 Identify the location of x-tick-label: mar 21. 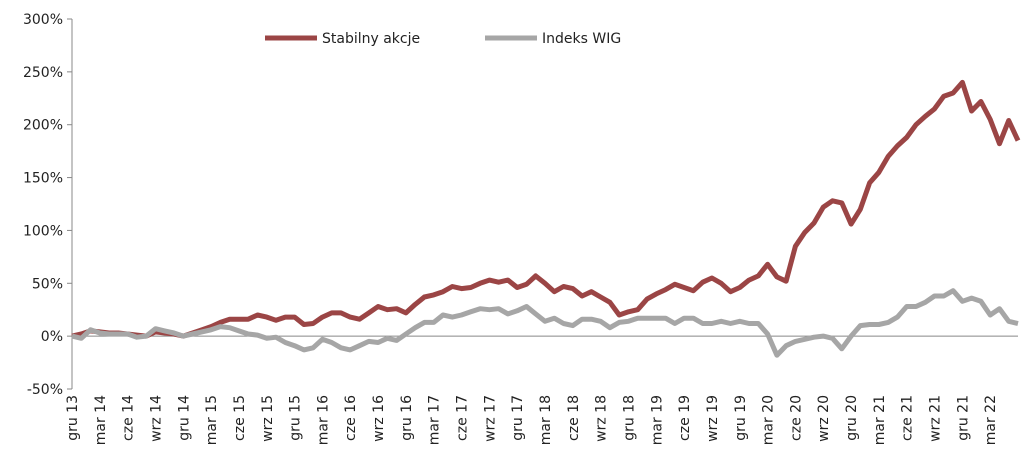
(880, 420).